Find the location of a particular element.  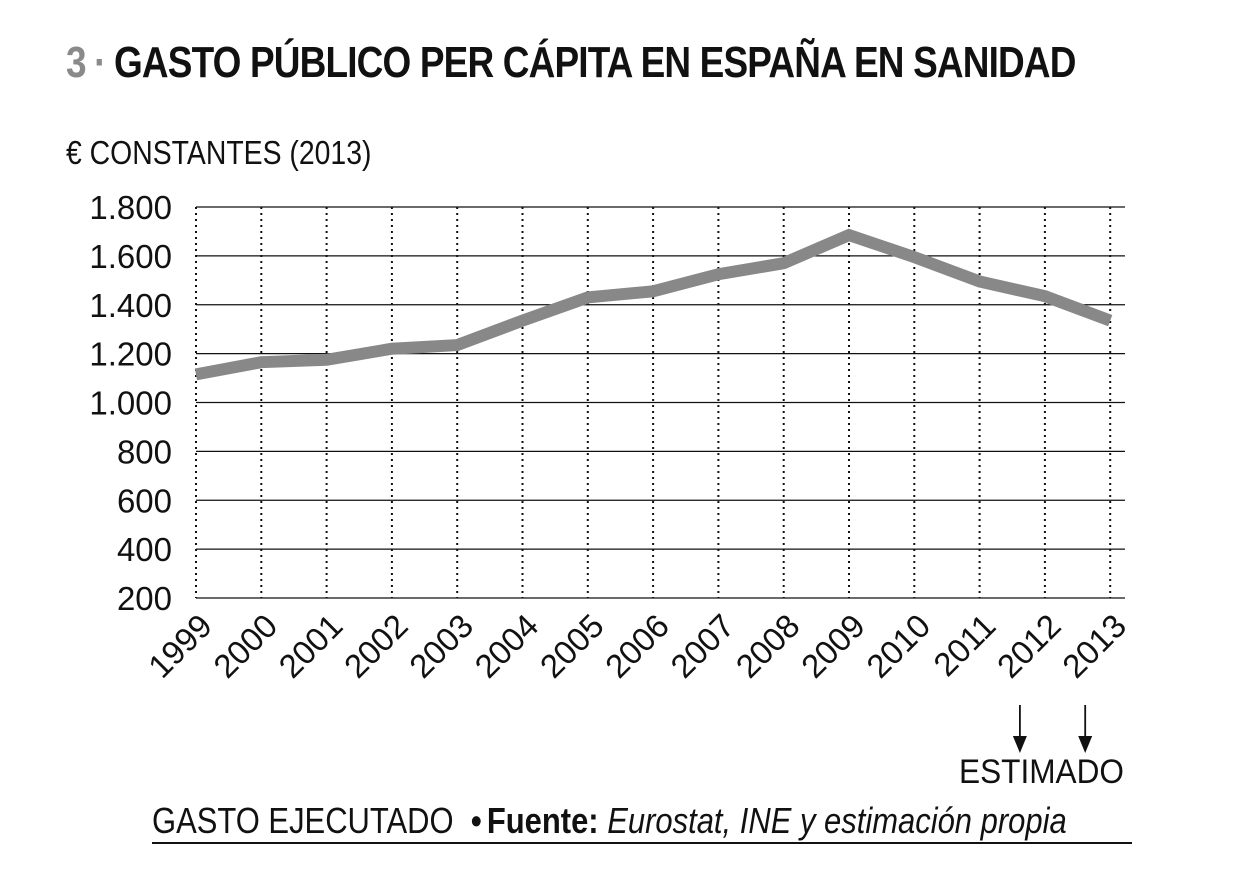

x-tick-label: 2000 is located at coordinates (245, 646).